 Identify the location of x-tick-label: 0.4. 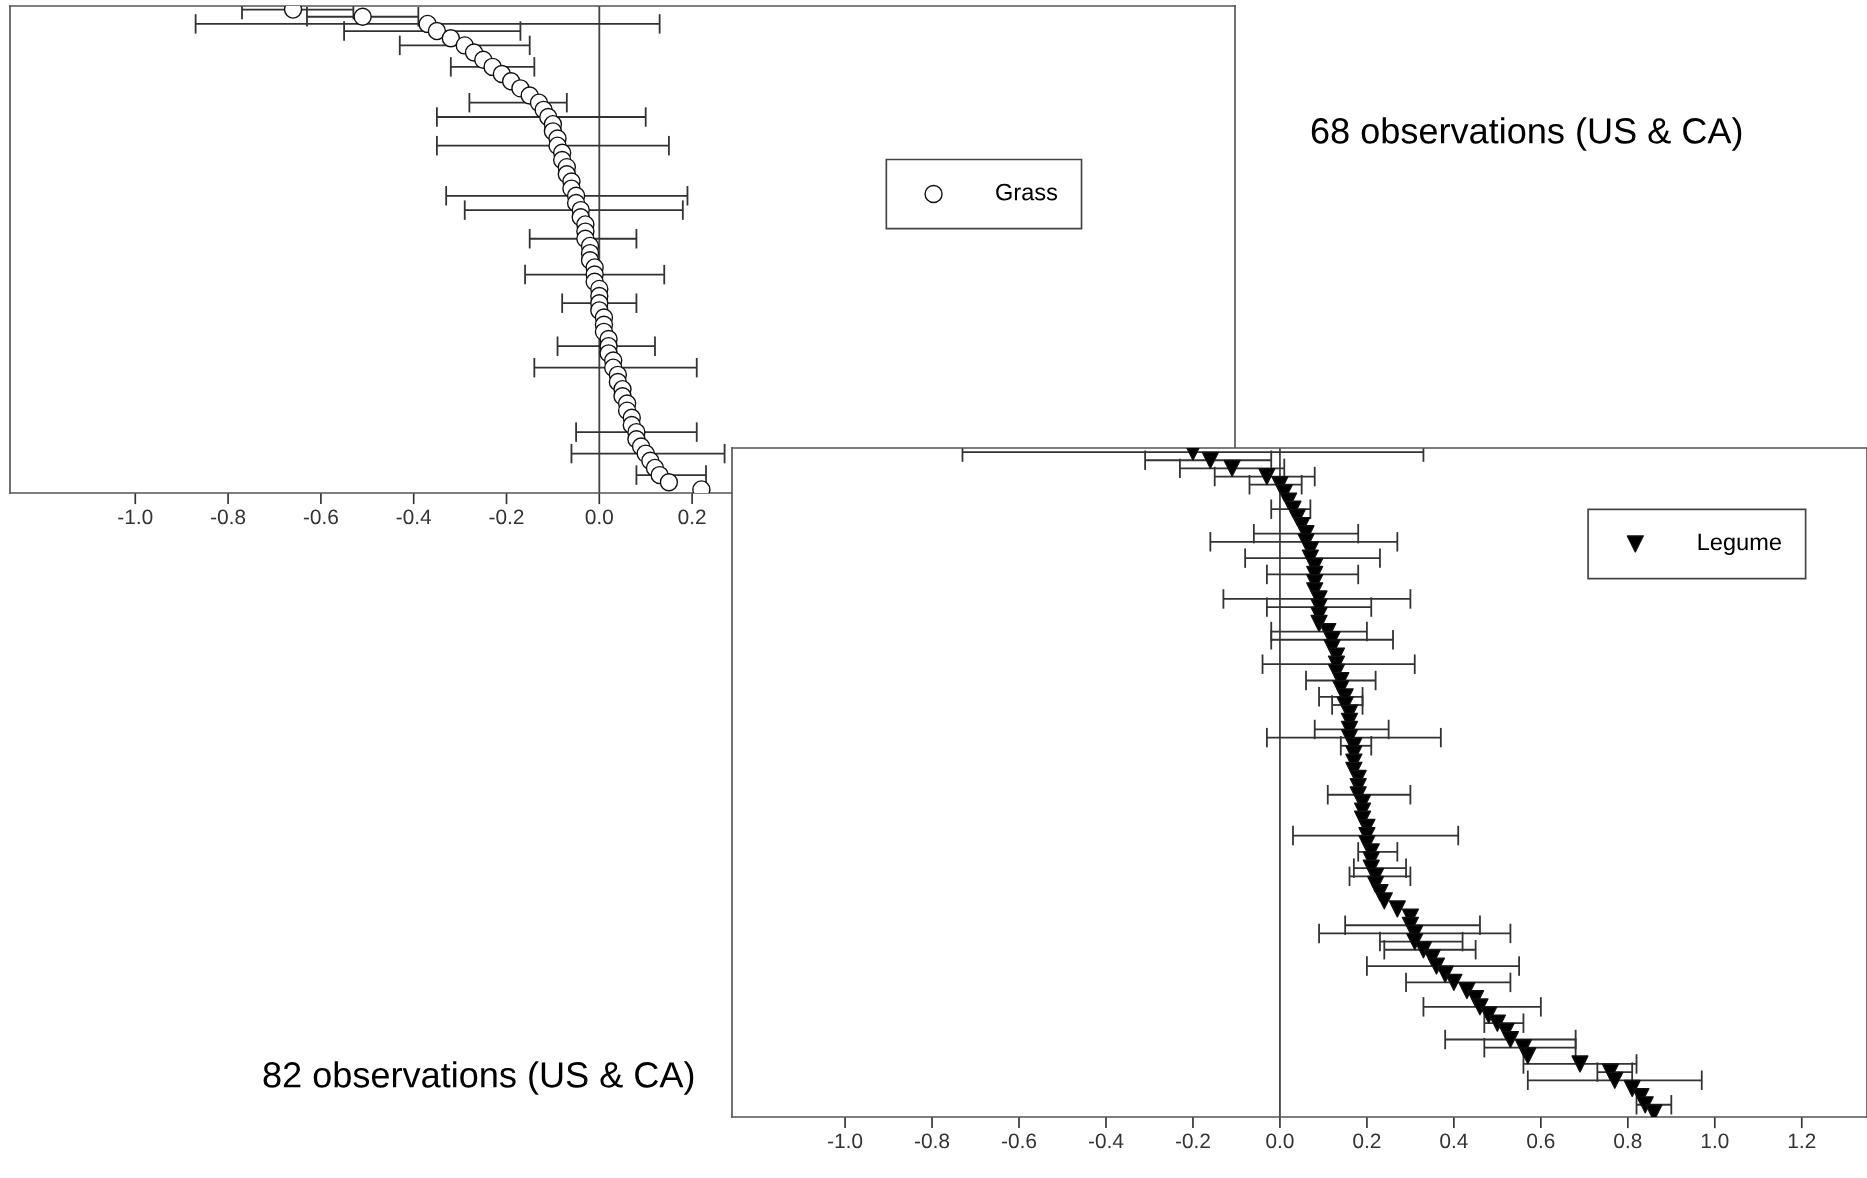
(1454, 1141).